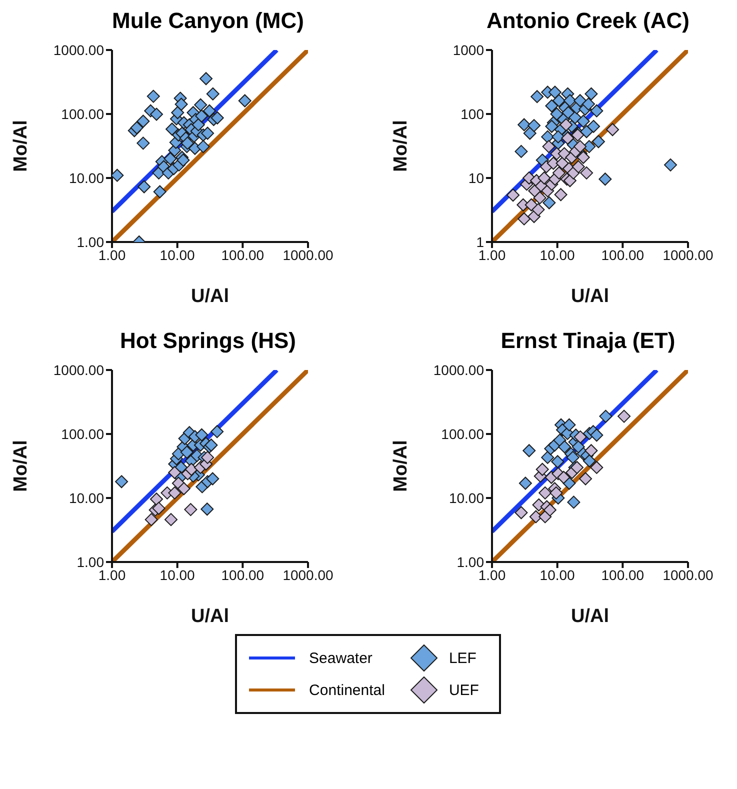 The height and width of the screenshot is (789, 737). I want to click on legend-label: LEF, so click(462, 658).